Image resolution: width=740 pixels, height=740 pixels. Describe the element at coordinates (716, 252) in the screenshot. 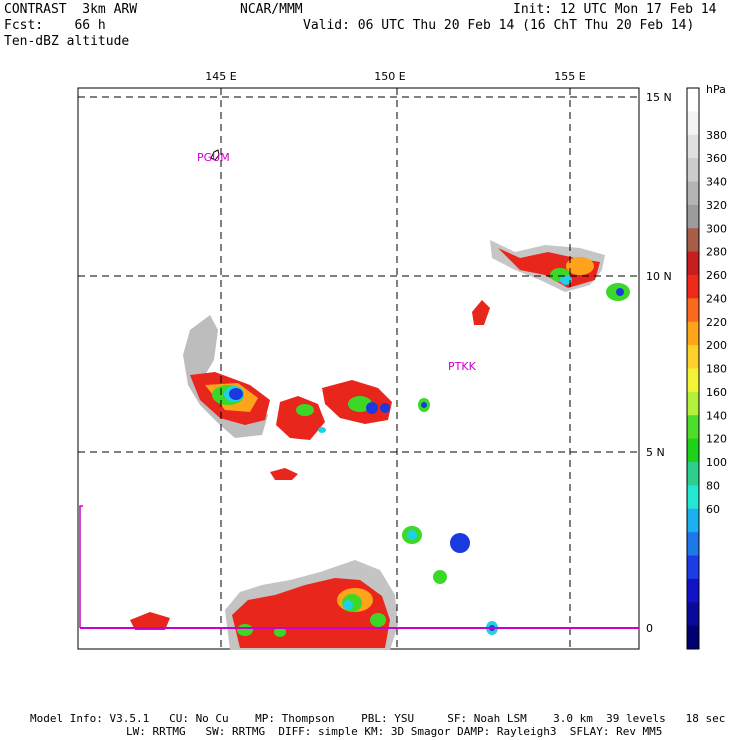

I see `colorbar-tick-label: 280` at that location.